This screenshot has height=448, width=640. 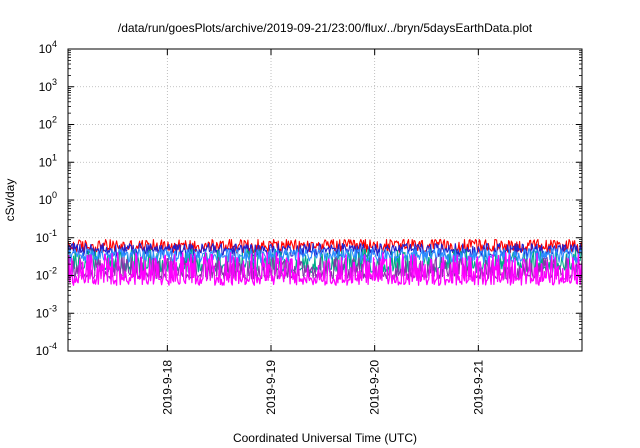 What do you see at coordinates (322, 387) in the screenshot?
I see `x-tick-labels: 2019-9-18 2019-9-19 2019-9-20 2019-9-21` at bounding box center [322, 387].